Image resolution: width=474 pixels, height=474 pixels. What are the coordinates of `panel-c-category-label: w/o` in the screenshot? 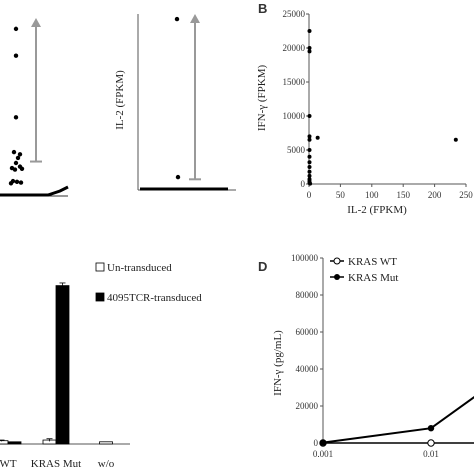 It's located at (106, 464).